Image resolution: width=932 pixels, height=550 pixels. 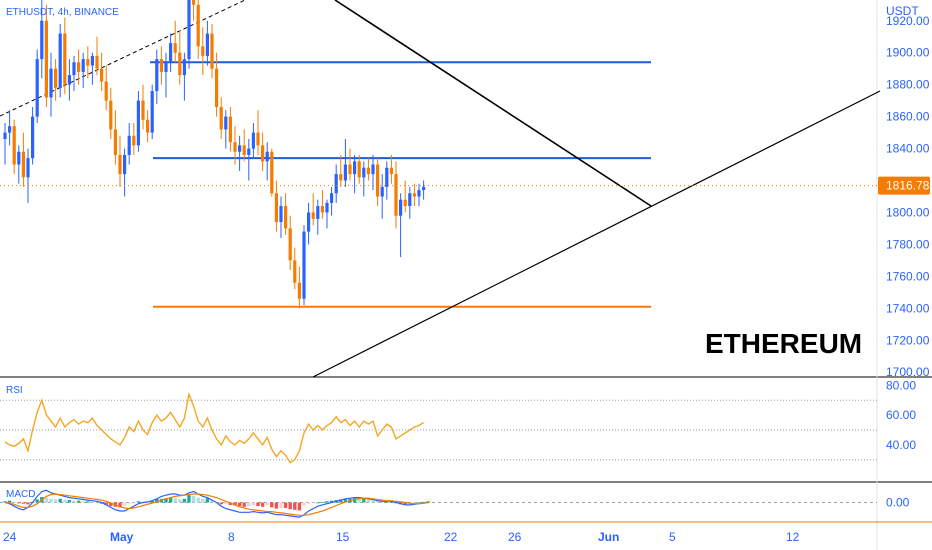 What do you see at coordinates (908, 186) in the screenshot?
I see `last-price-label: 1816.78` at bounding box center [908, 186].